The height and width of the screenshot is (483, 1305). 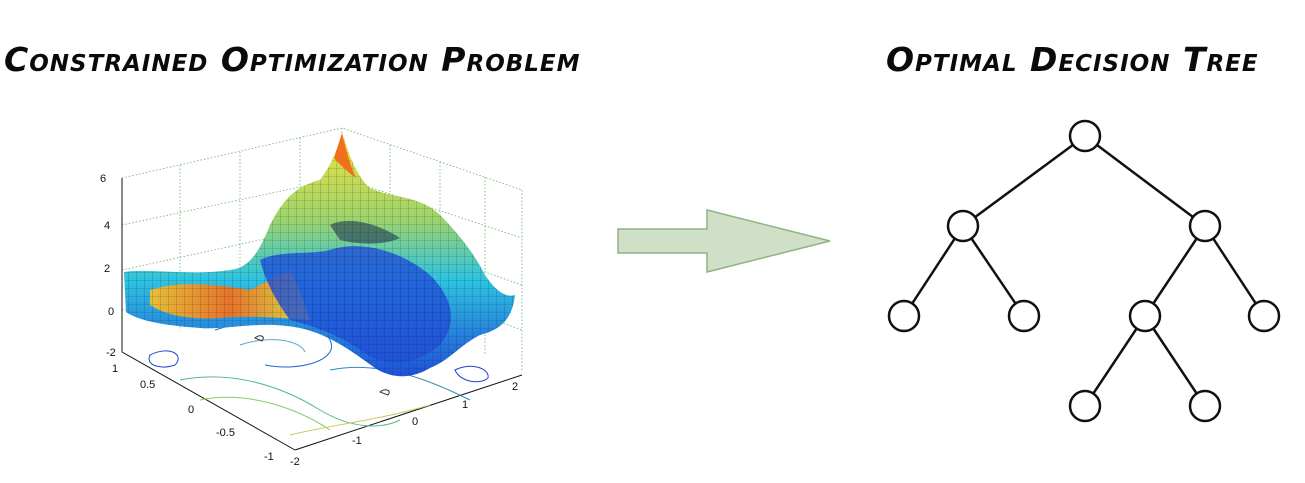 I want to click on y-tick-labels: 1 0.5 0 -0.5 -1, so click(x=193, y=413).